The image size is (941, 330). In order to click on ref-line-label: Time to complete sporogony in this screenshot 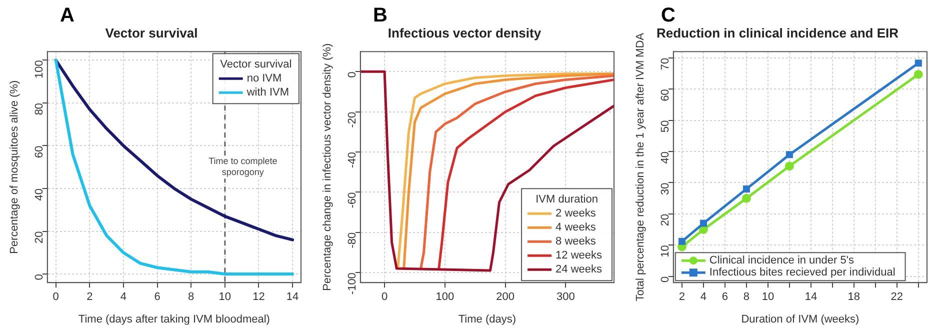, I will do `click(243, 167)`.